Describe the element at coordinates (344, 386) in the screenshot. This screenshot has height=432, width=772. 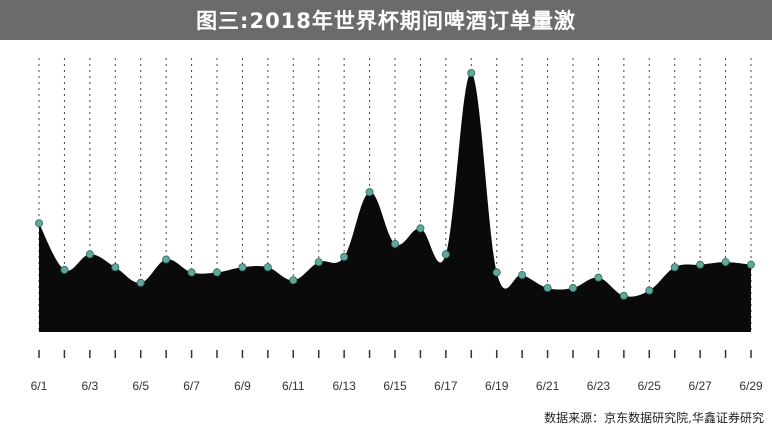
I see `x-tick-label: 6/13` at that location.